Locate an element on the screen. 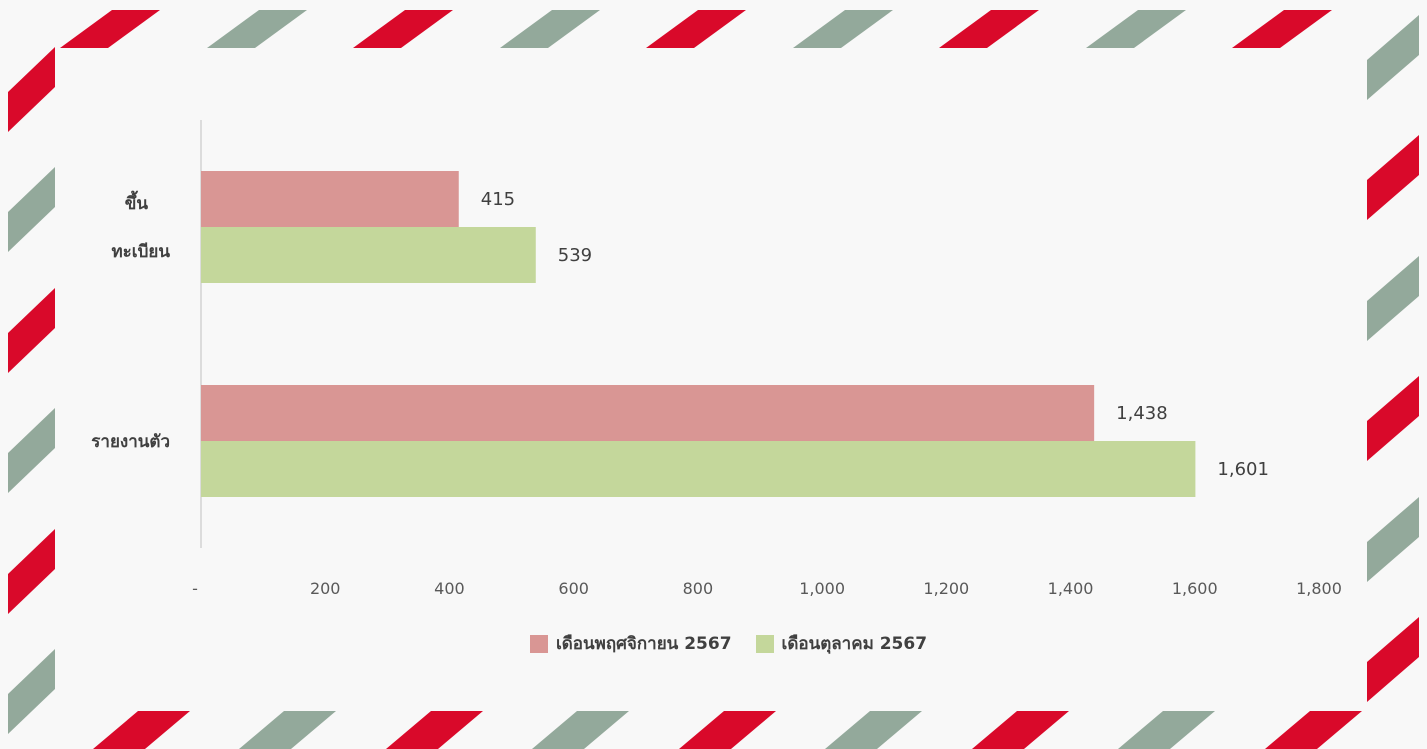  data-label: 1,601 is located at coordinates (1243, 469).